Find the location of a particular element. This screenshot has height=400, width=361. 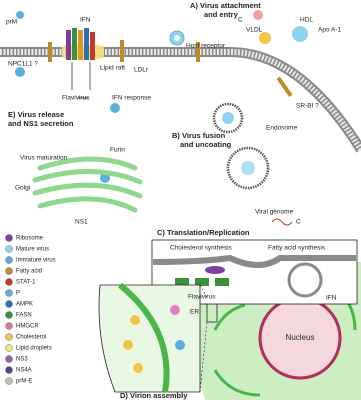

legend-label: Mature virus is located at coordinates (32, 250).